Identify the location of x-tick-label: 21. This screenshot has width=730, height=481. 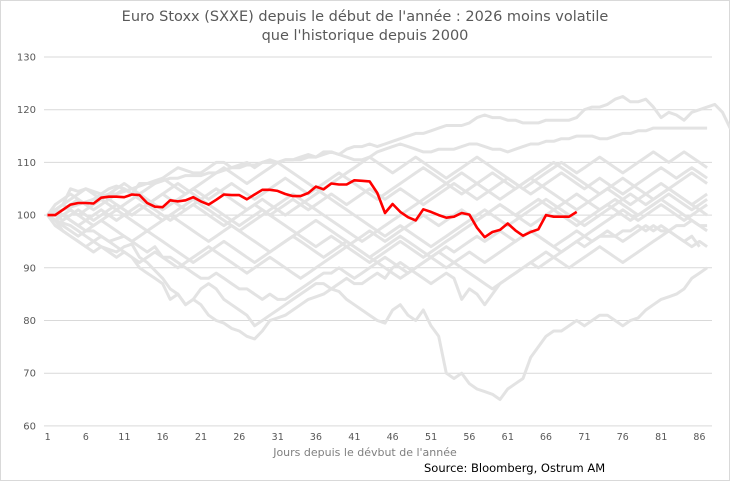
(201, 437).